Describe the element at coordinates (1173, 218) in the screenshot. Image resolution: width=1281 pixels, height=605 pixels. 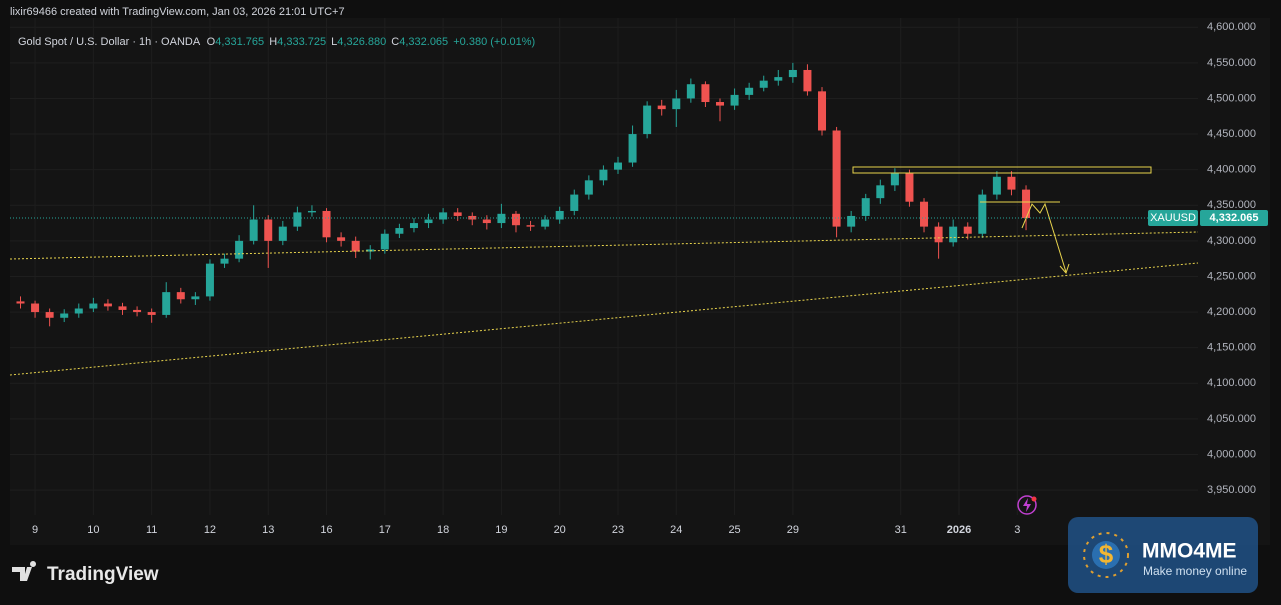
I see `symbol-box` at that location.